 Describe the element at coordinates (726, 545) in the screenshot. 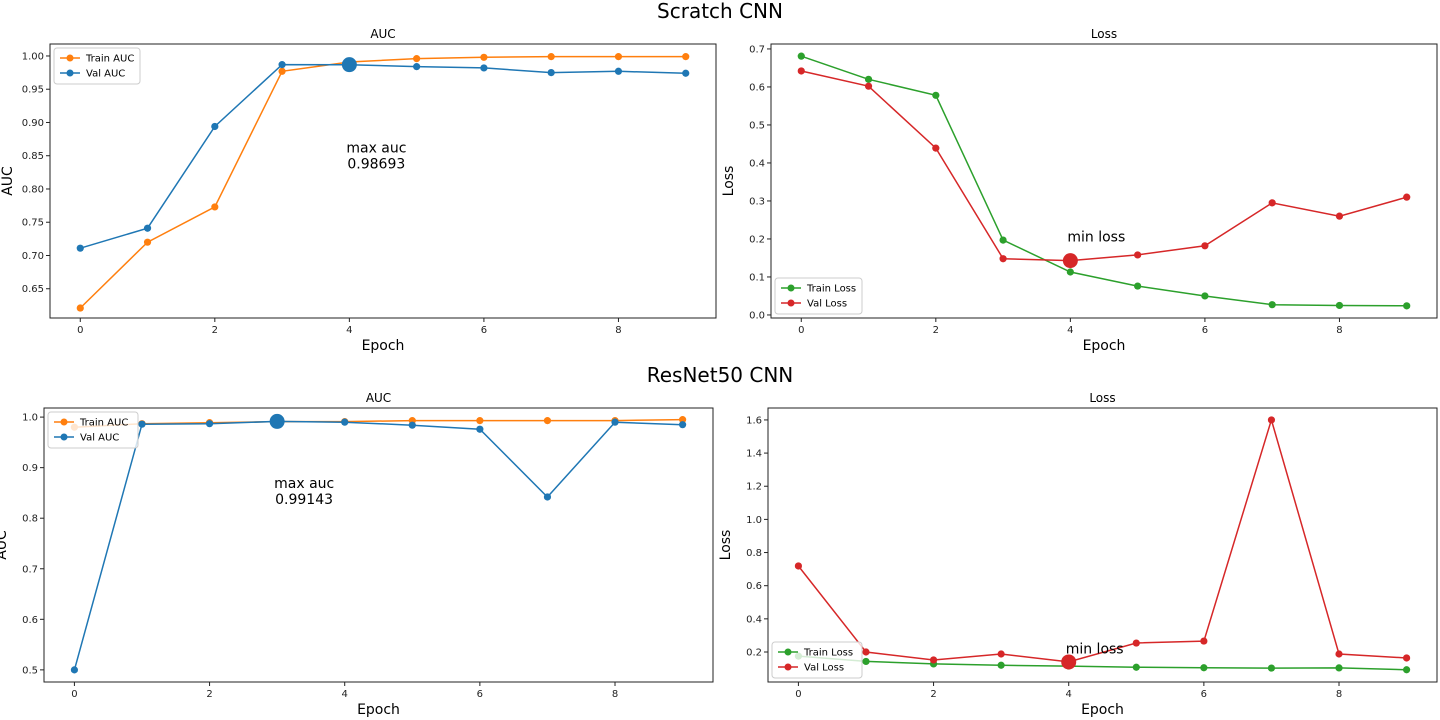

I see `resnet-loss-ylabel: Loss` at that location.